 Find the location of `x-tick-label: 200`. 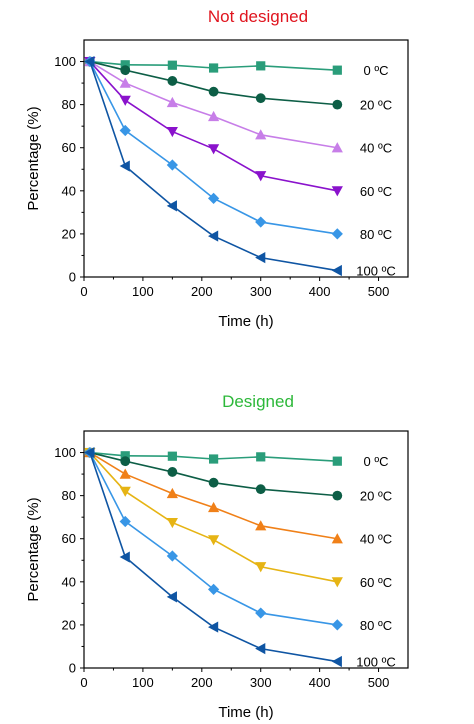

x-tick-label: 200 is located at coordinates (202, 291).